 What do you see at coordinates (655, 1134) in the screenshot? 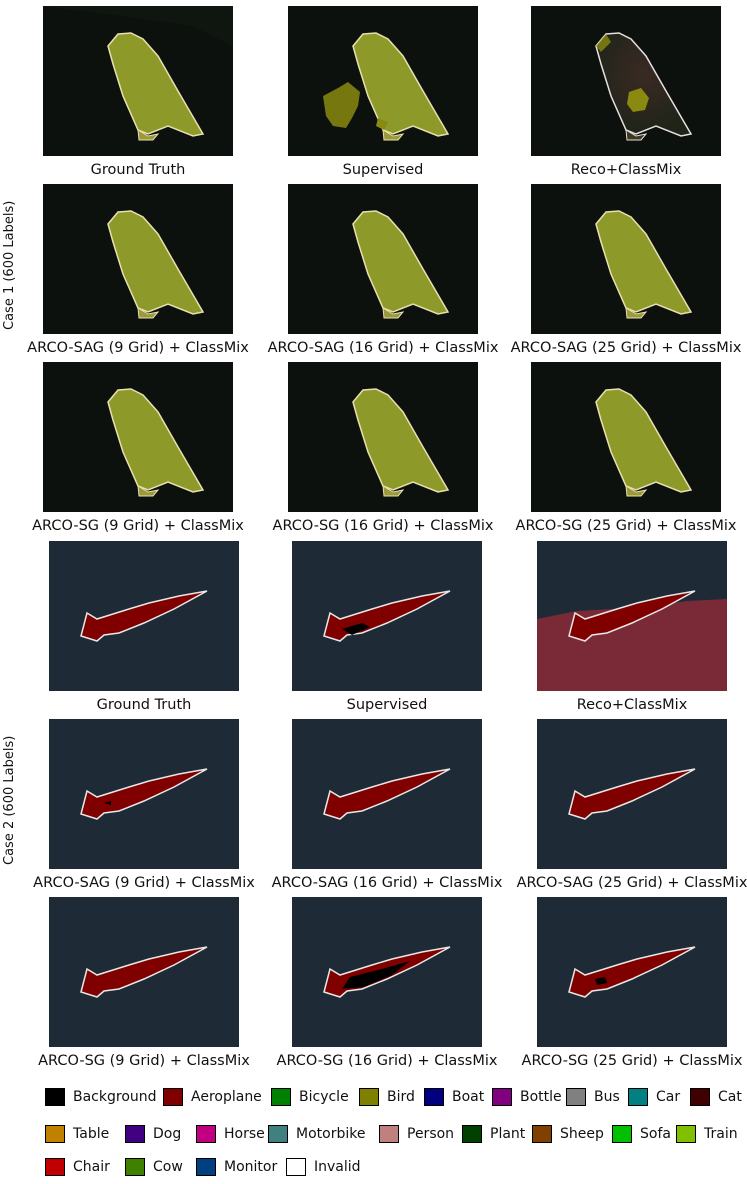
I see `legend-label: Sofa` at bounding box center [655, 1134].